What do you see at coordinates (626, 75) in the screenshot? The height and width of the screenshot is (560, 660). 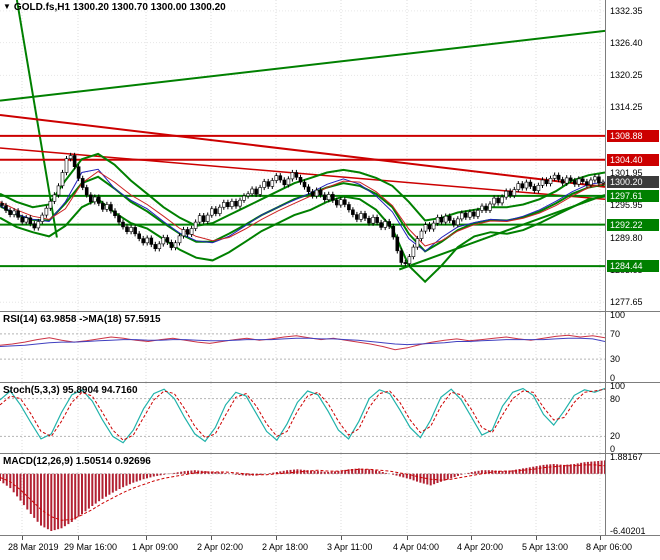 I see `price-scale-label: 1320.25` at bounding box center [626, 75].